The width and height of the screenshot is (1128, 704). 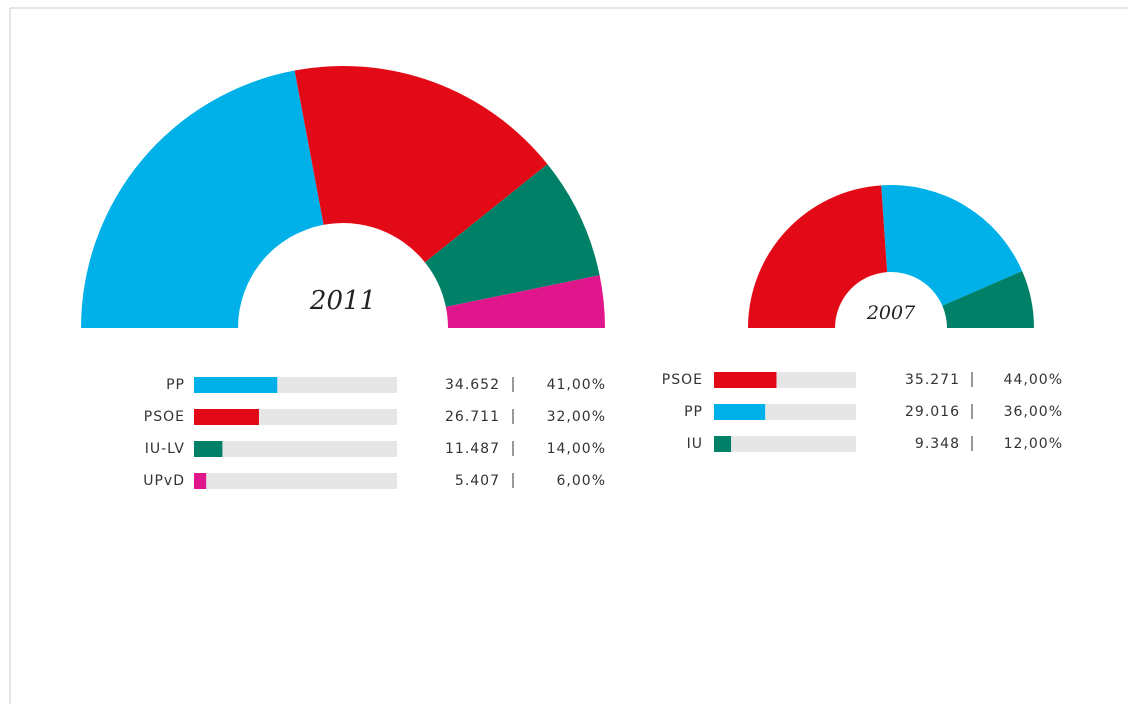 What do you see at coordinates (932, 380) in the screenshot?
I see `vote-count: 35.271` at bounding box center [932, 380].